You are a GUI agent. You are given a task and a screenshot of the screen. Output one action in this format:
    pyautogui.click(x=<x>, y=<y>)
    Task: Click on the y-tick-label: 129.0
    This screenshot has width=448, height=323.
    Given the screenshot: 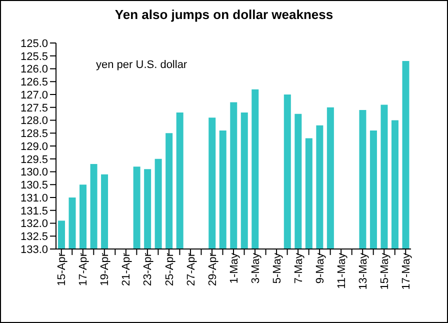 What is the action you would take?
    pyautogui.click(x=34, y=146)
    